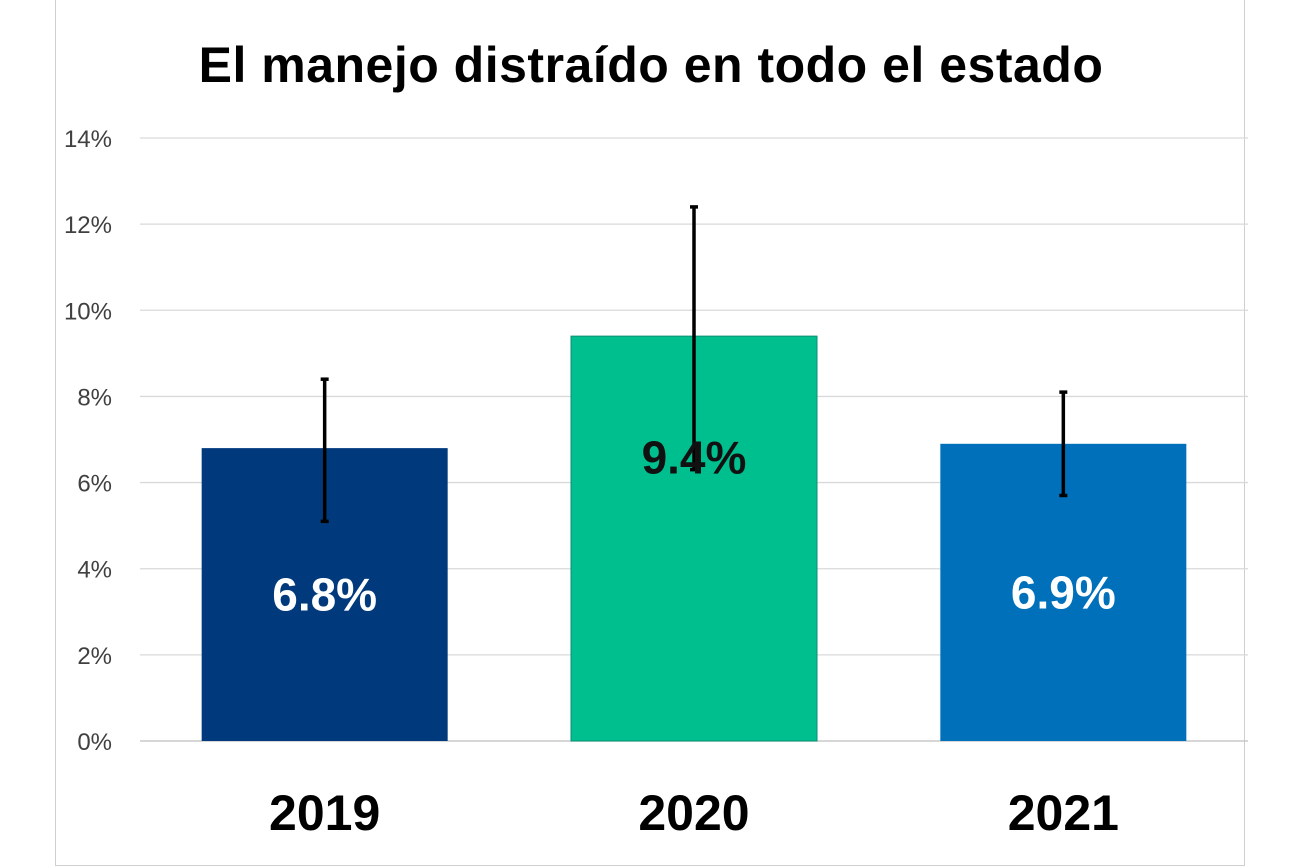 The height and width of the screenshot is (868, 1302). I want to click on x-tick-label-2020: 2020, so click(693, 813).